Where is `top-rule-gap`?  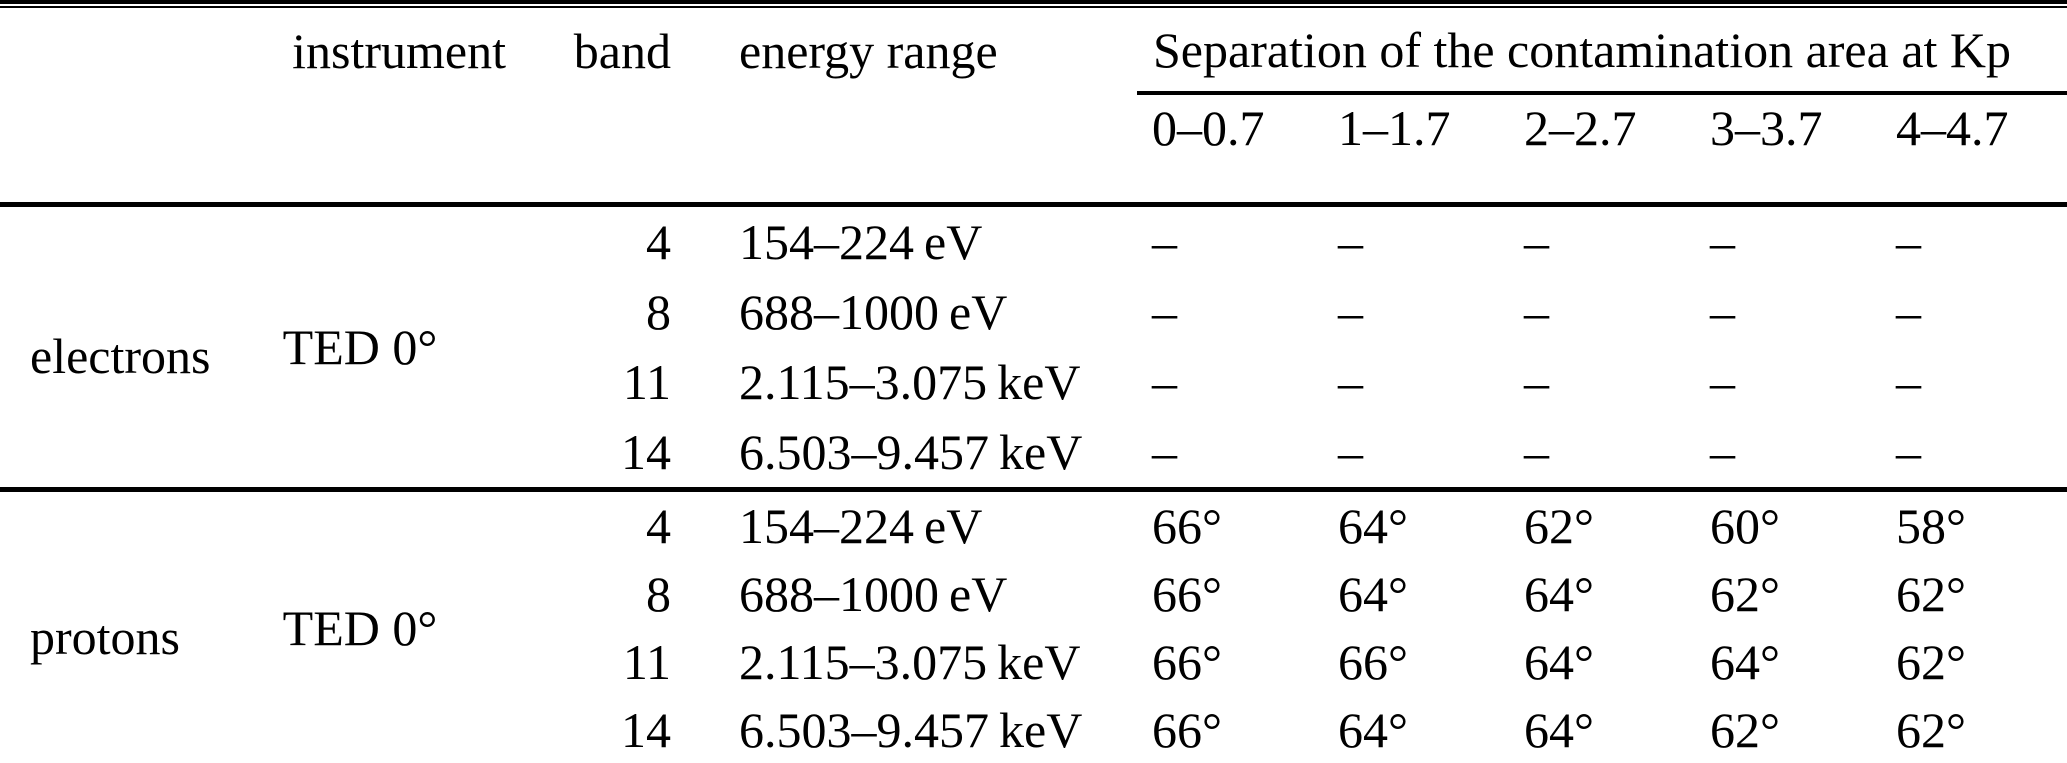
top-rule-gap is located at coordinates (1033, 5).